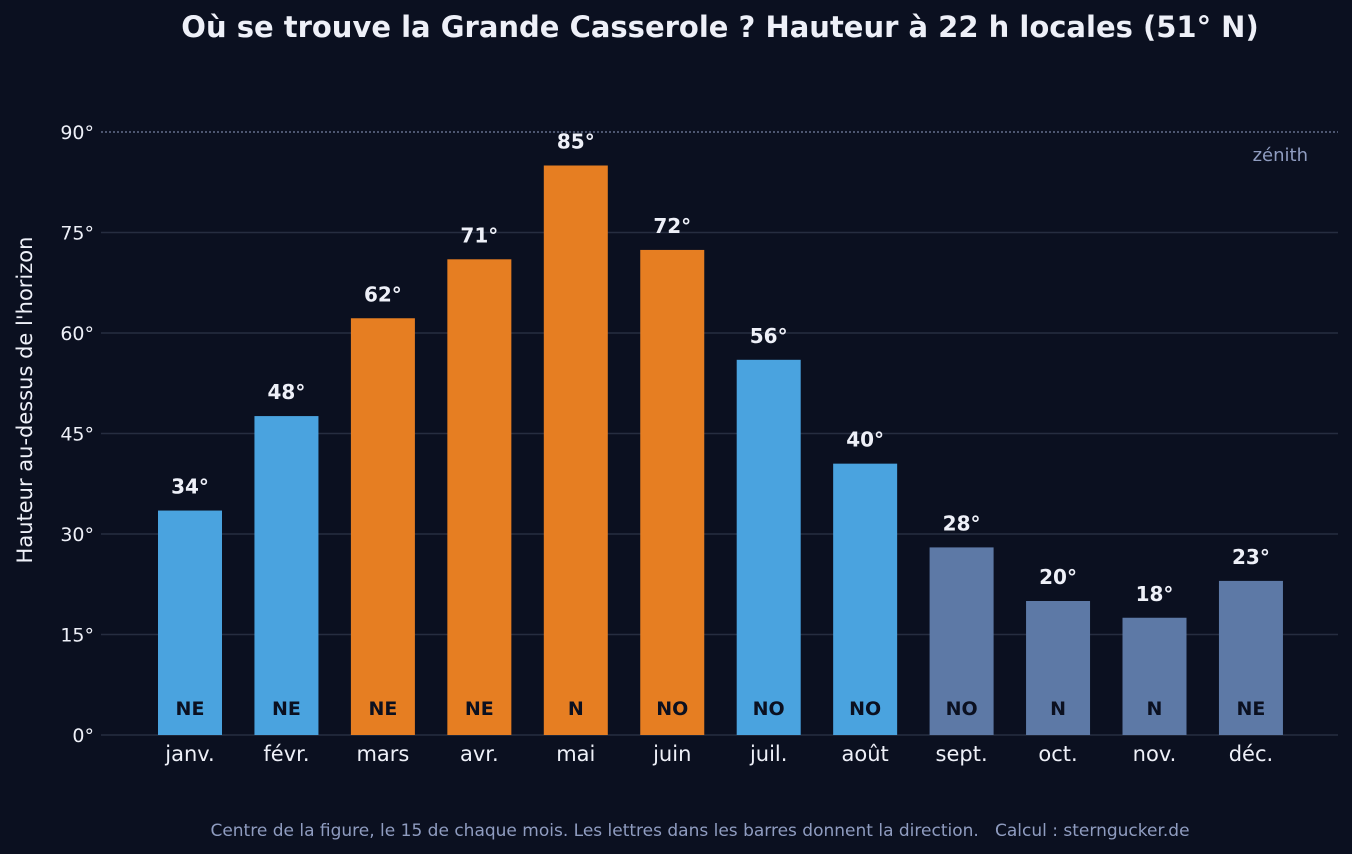  Describe the element at coordinates (190, 487) in the screenshot. I see `bar-value-label: 34°` at that location.